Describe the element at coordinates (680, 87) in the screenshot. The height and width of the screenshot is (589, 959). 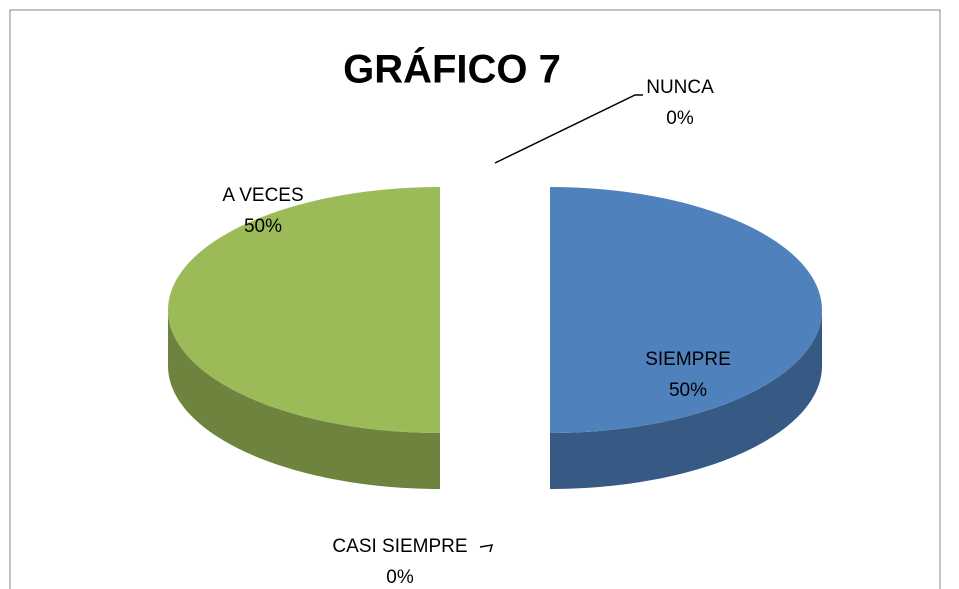
I see `slice-label: NUNCA` at that location.